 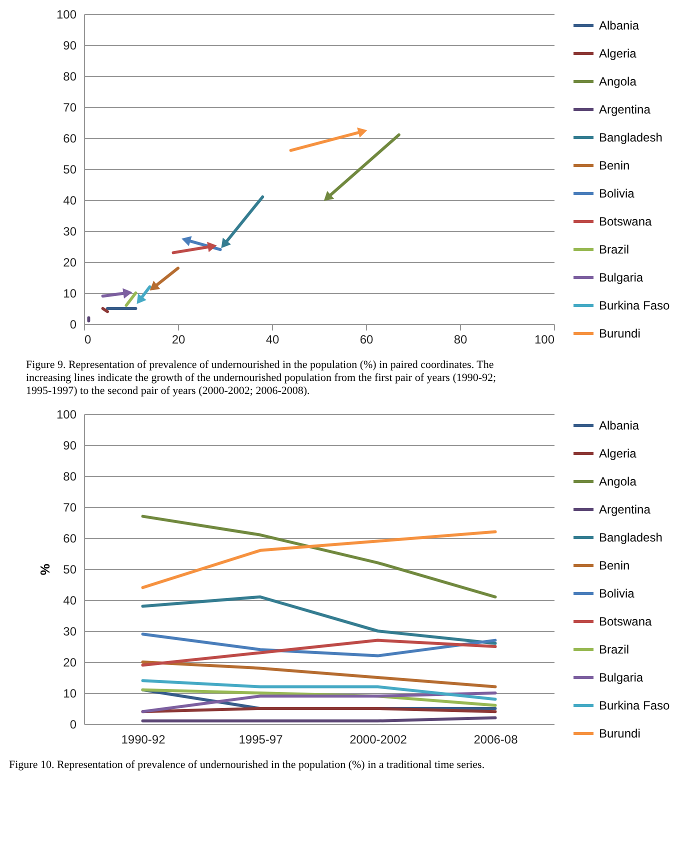 I want to click on x-tick-label: 0, so click(x=88, y=339).